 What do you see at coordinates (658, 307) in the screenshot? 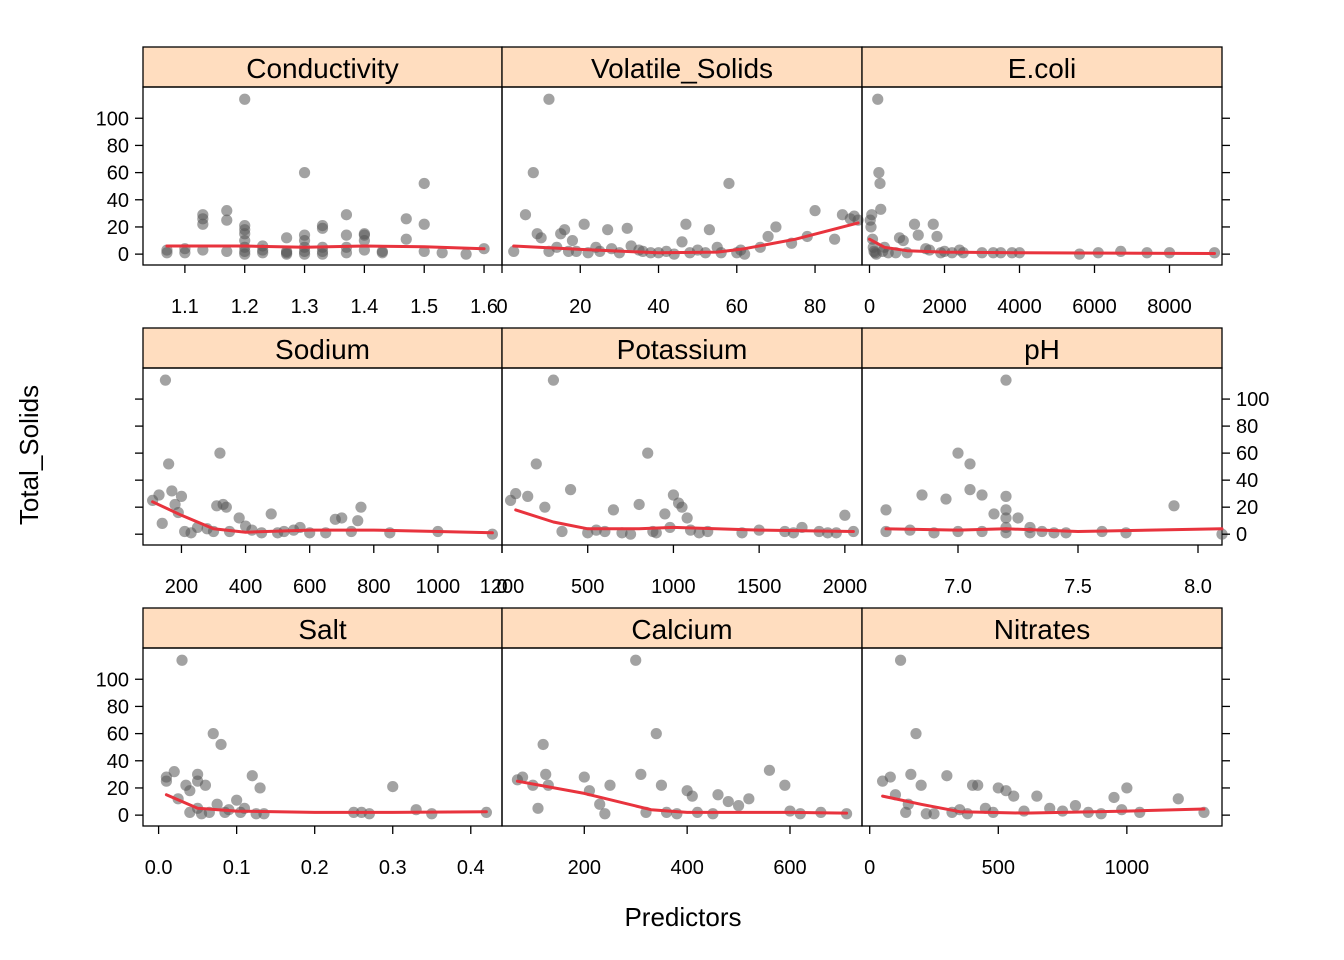
I see `x-tick-label: 40` at bounding box center [658, 307].